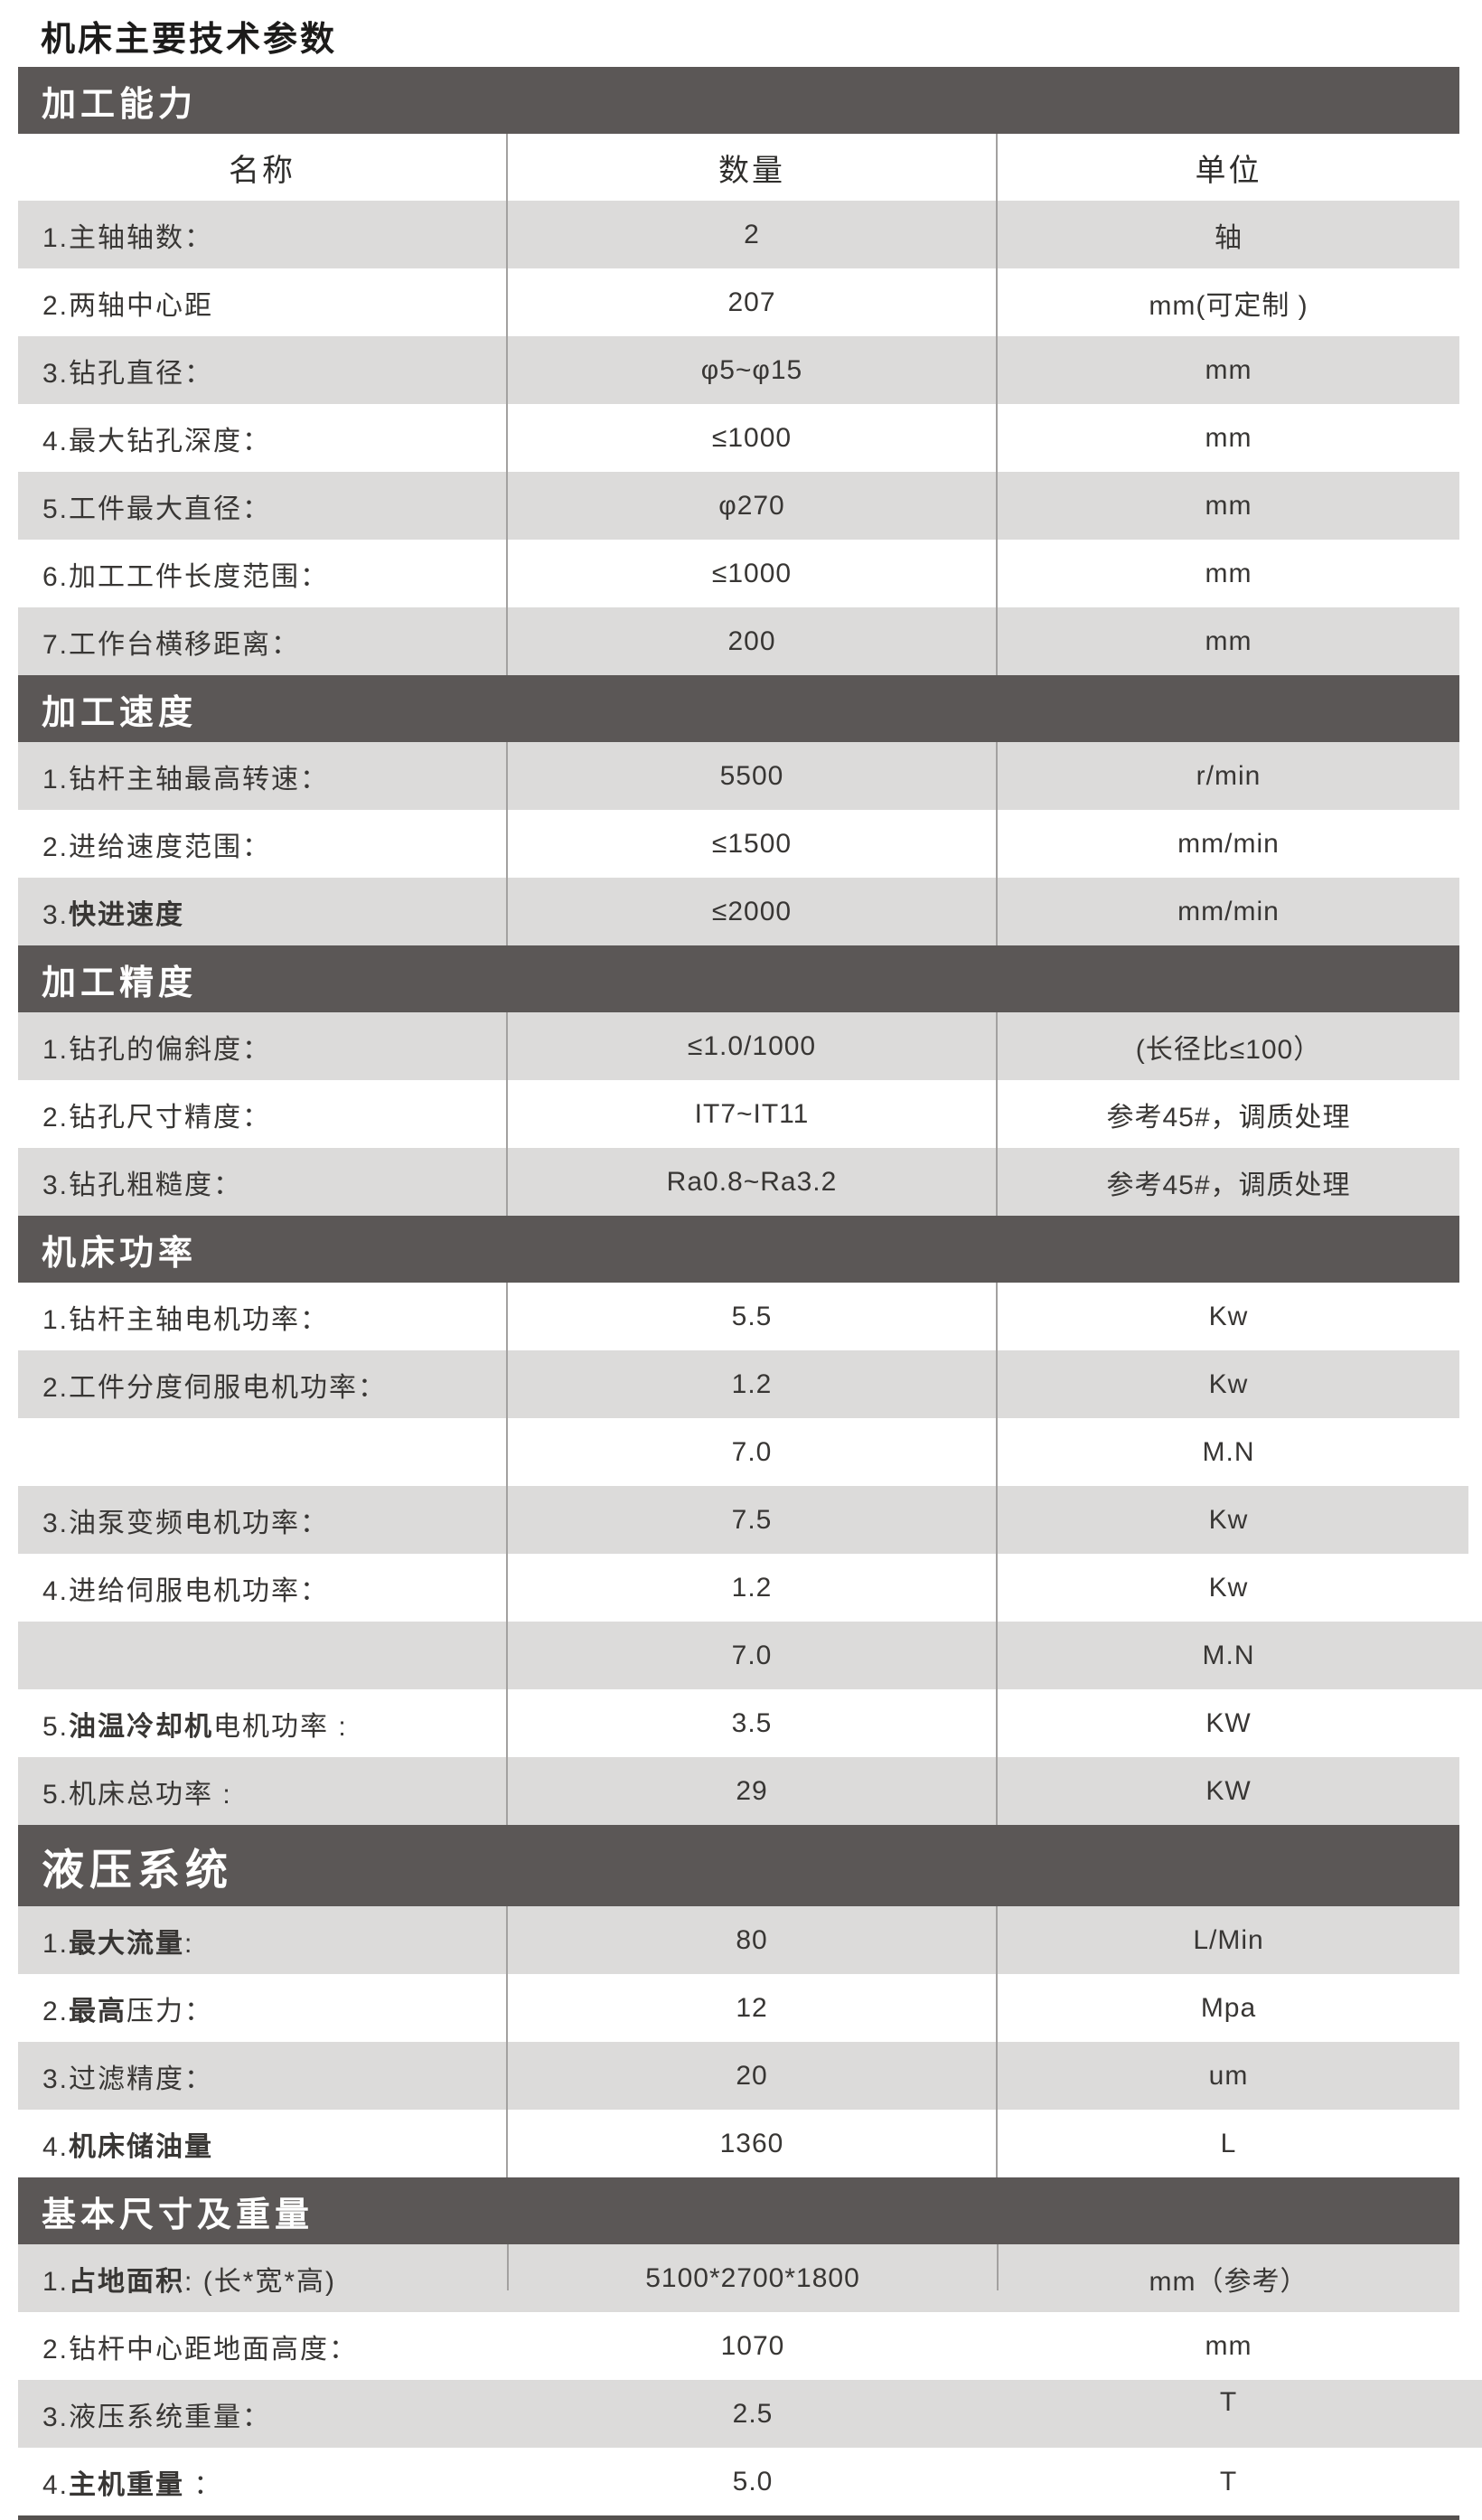 Image resolution: width=1482 pixels, height=2520 pixels. I want to click on column-header-name: 名称, so click(262, 170).